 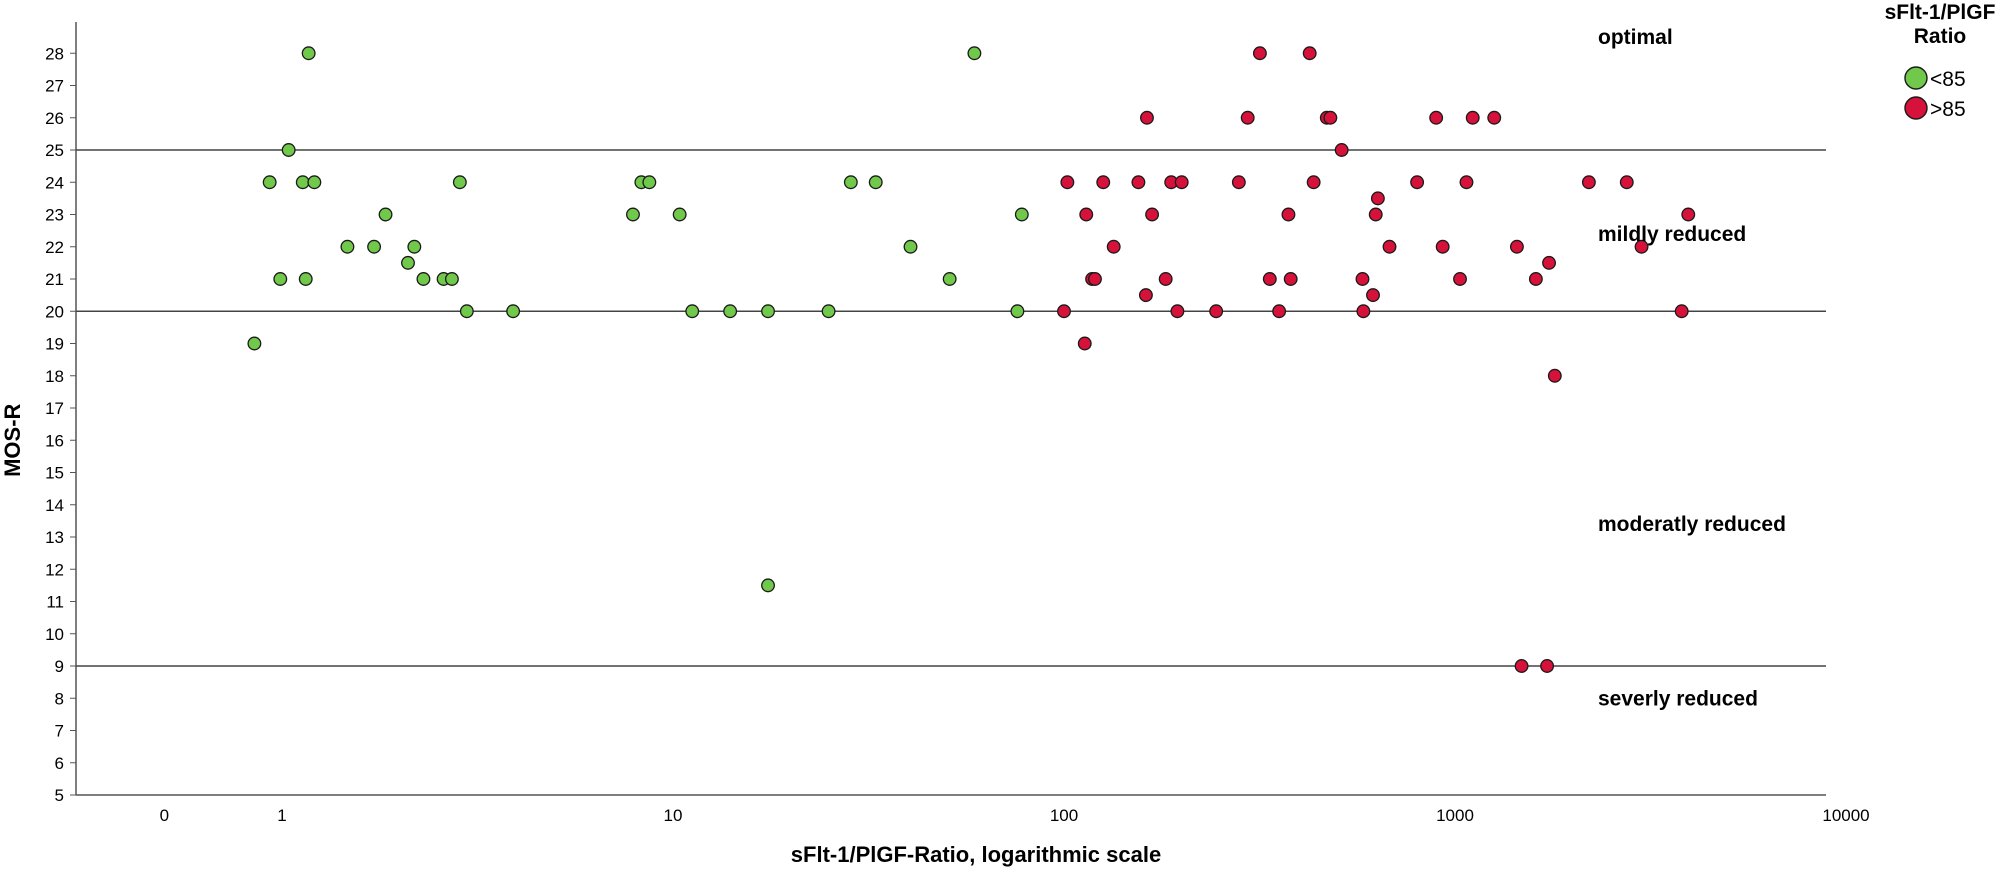 What do you see at coordinates (54, 440) in the screenshot?
I see `y-tick-label: 16` at bounding box center [54, 440].